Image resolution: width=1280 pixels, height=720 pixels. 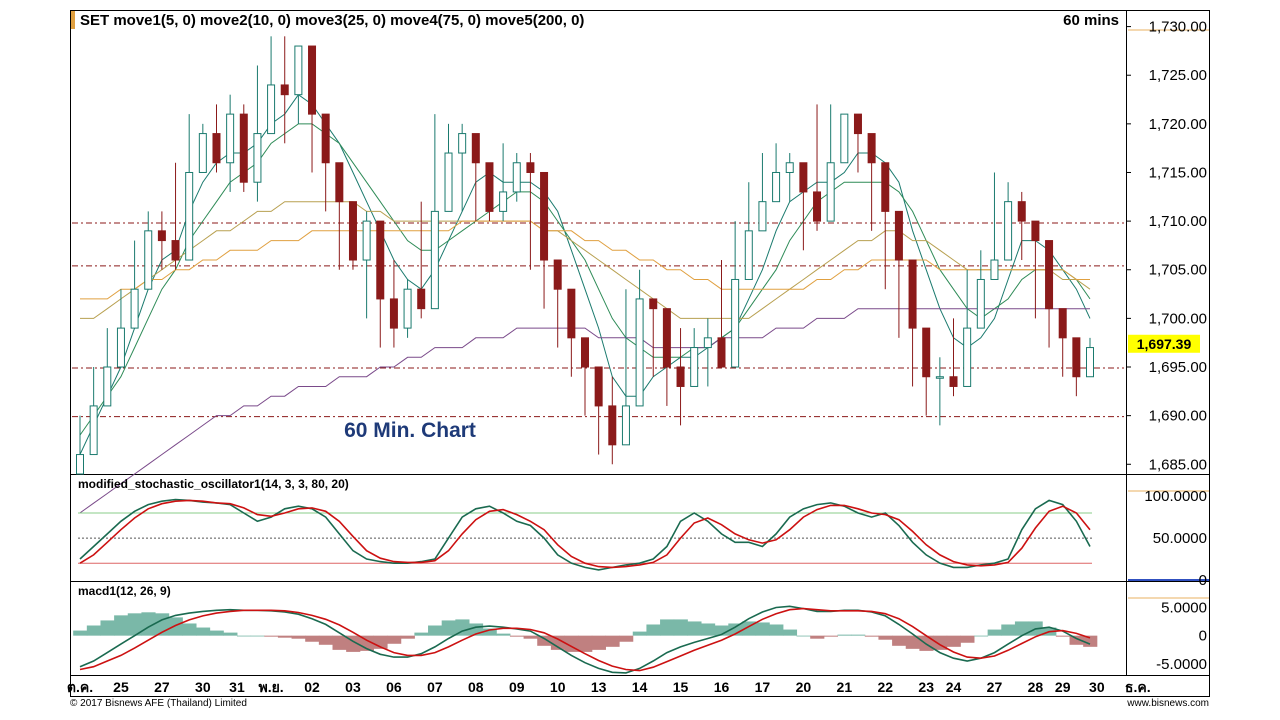 I want to click on x-axis-label: 09, so click(x=517, y=687).